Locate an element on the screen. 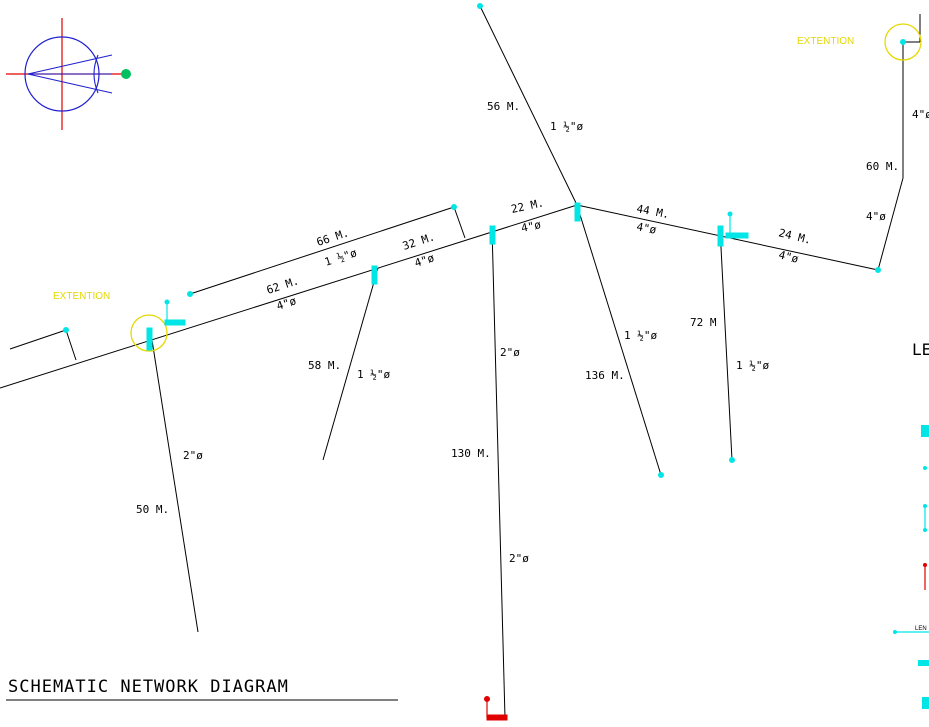  seg-50m: 50 M. is located at coordinates (152, 509).